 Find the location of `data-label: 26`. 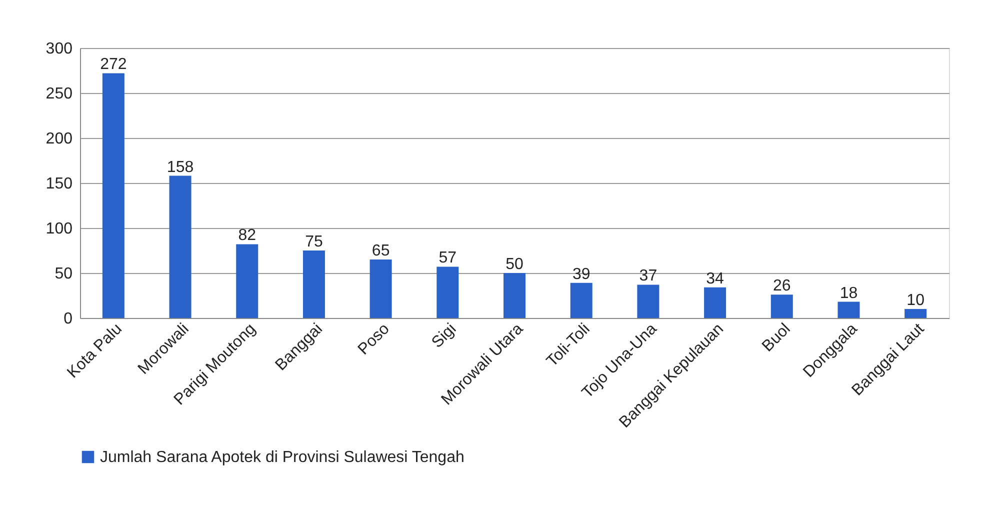

data-label: 26 is located at coordinates (781, 286).